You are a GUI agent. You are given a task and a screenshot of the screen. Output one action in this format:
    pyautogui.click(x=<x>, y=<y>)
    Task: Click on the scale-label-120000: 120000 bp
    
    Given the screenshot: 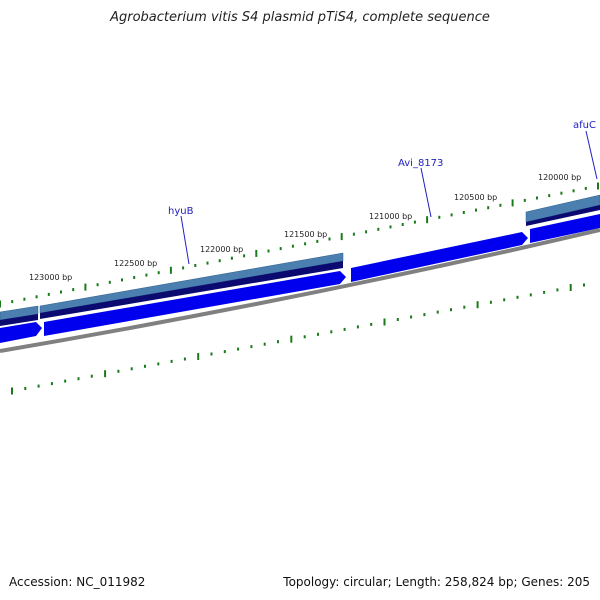 What is the action you would take?
    pyautogui.click(x=559, y=177)
    